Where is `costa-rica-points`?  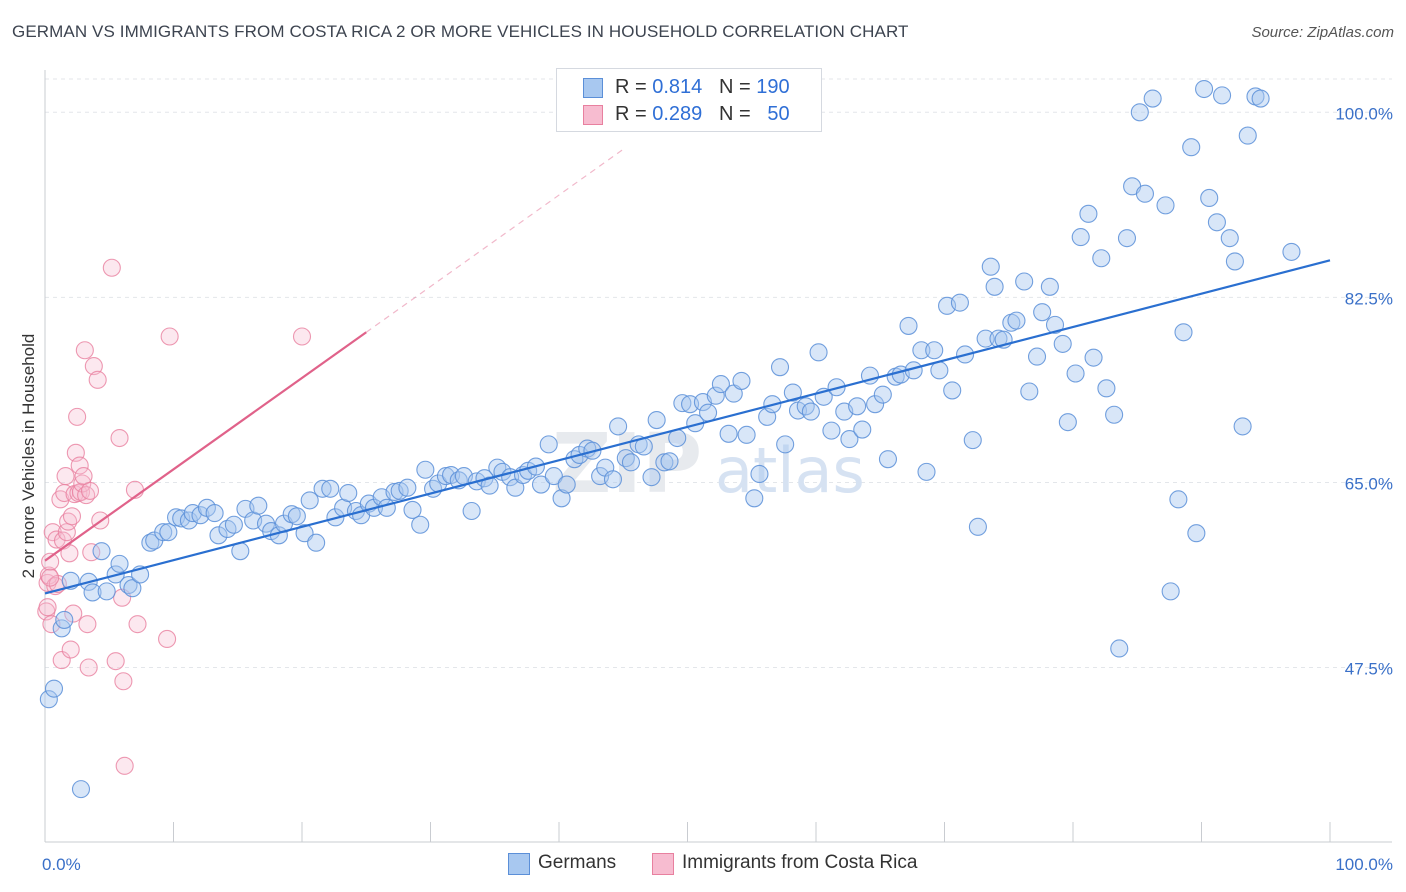 costa-rica-points is located at coordinates (174, 516).